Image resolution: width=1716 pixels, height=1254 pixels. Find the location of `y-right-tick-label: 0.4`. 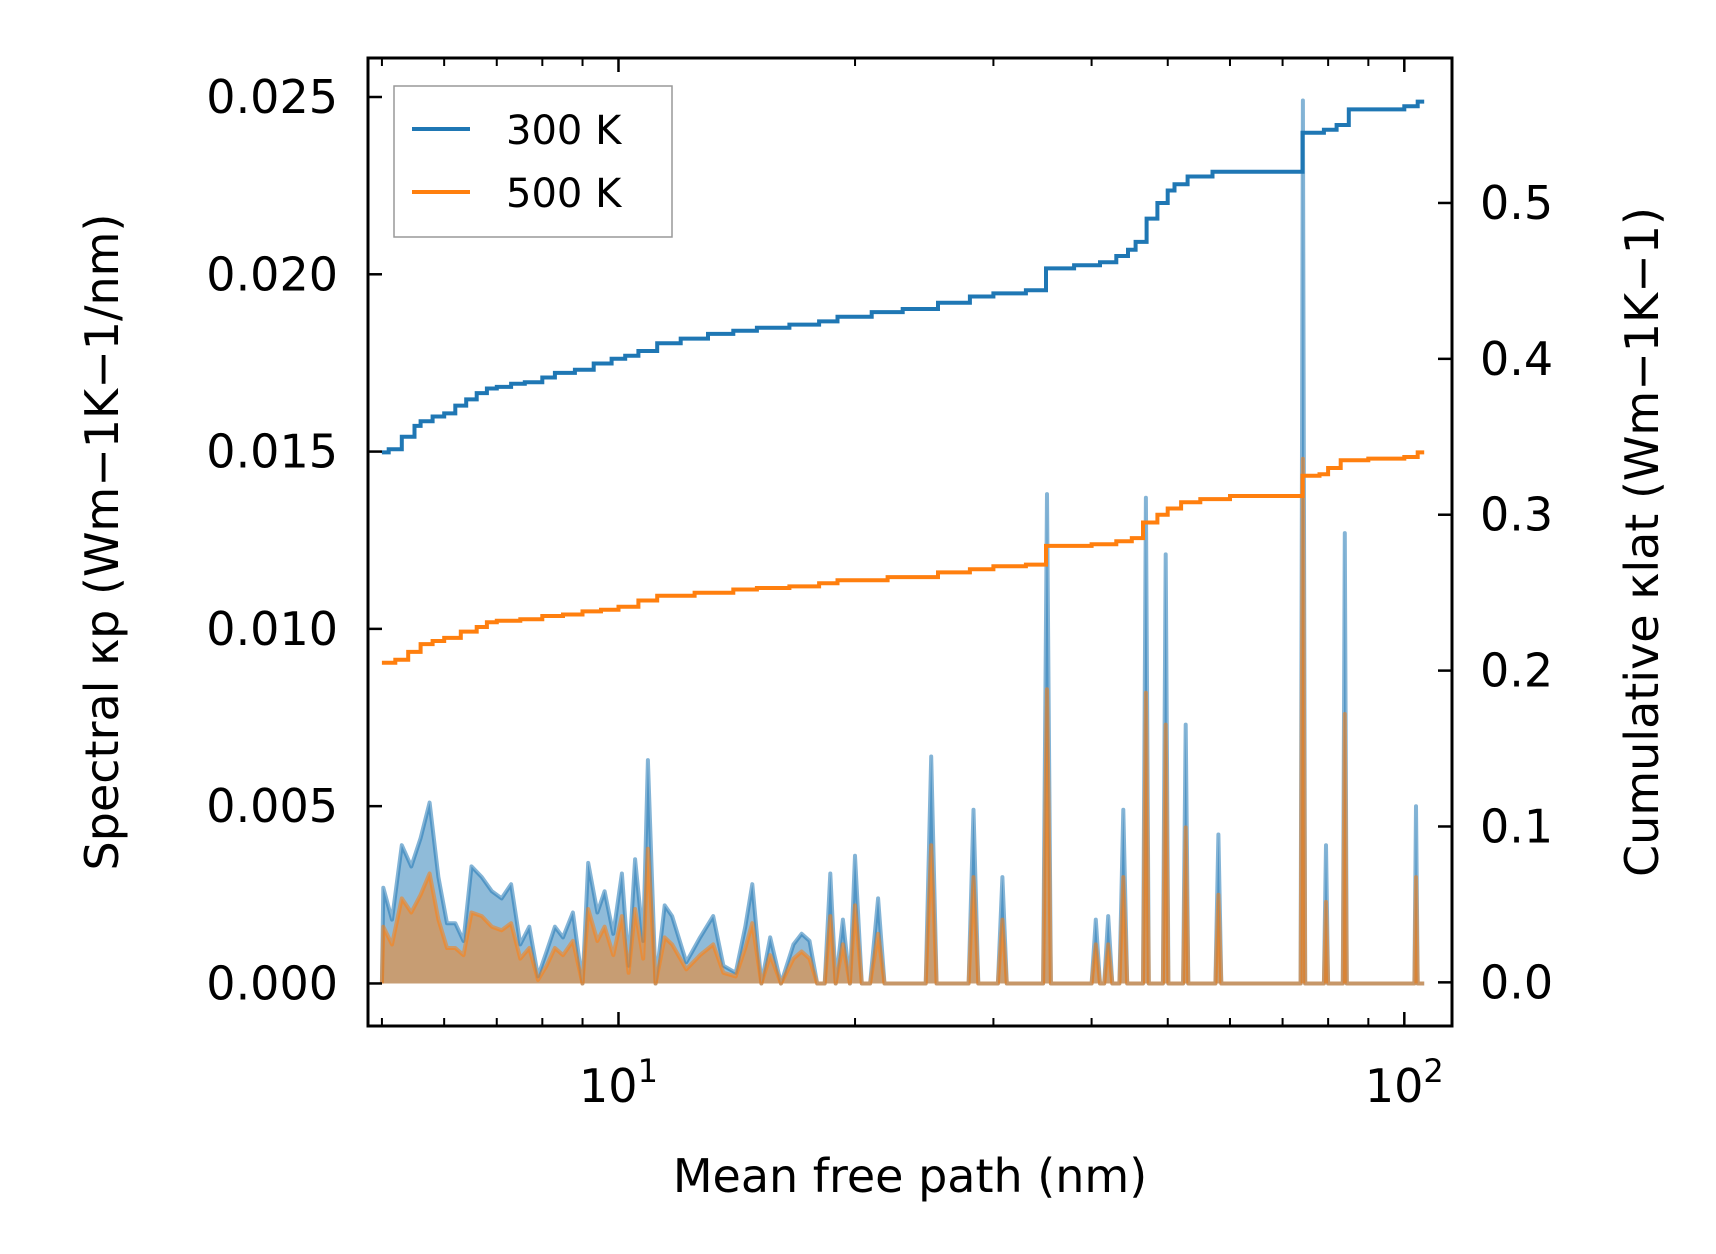

y-right-tick-label: 0.4 is located at coordinates (1516, 359).